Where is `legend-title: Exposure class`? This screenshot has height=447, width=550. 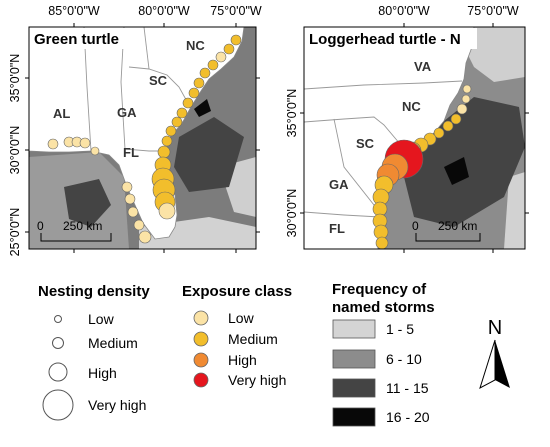 legend-title: Exposure class is located at coordinates (237, 291).